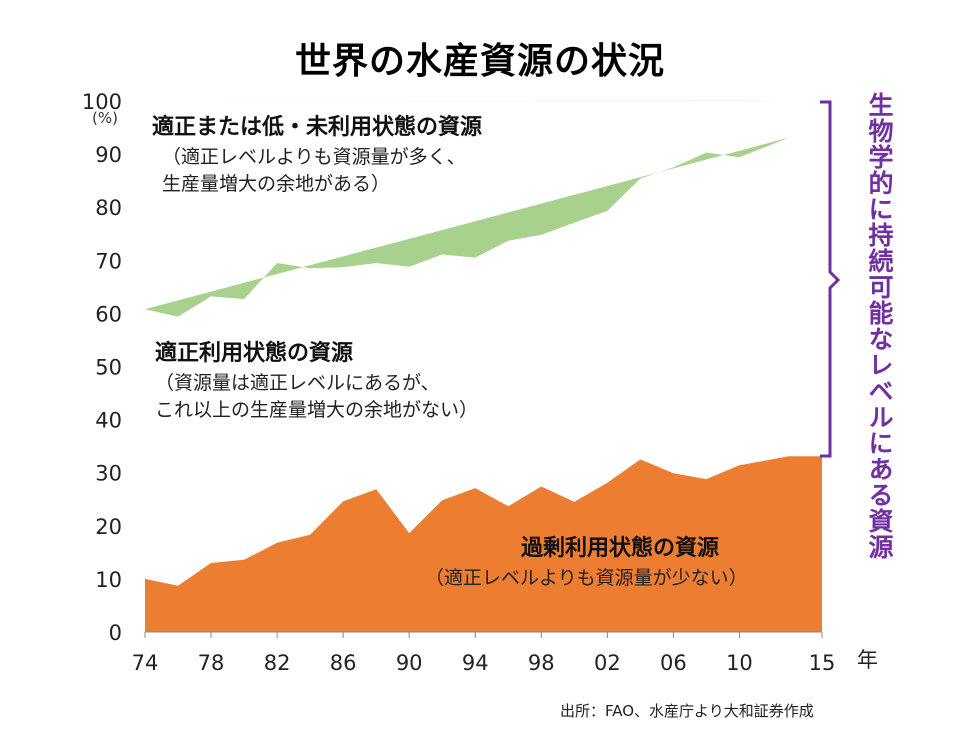 The image size is (960, 732). What do you see at coordinates (343, 663) in the screenshot?
I see `x-tick-label: 86` at bounding box center [343, 663].